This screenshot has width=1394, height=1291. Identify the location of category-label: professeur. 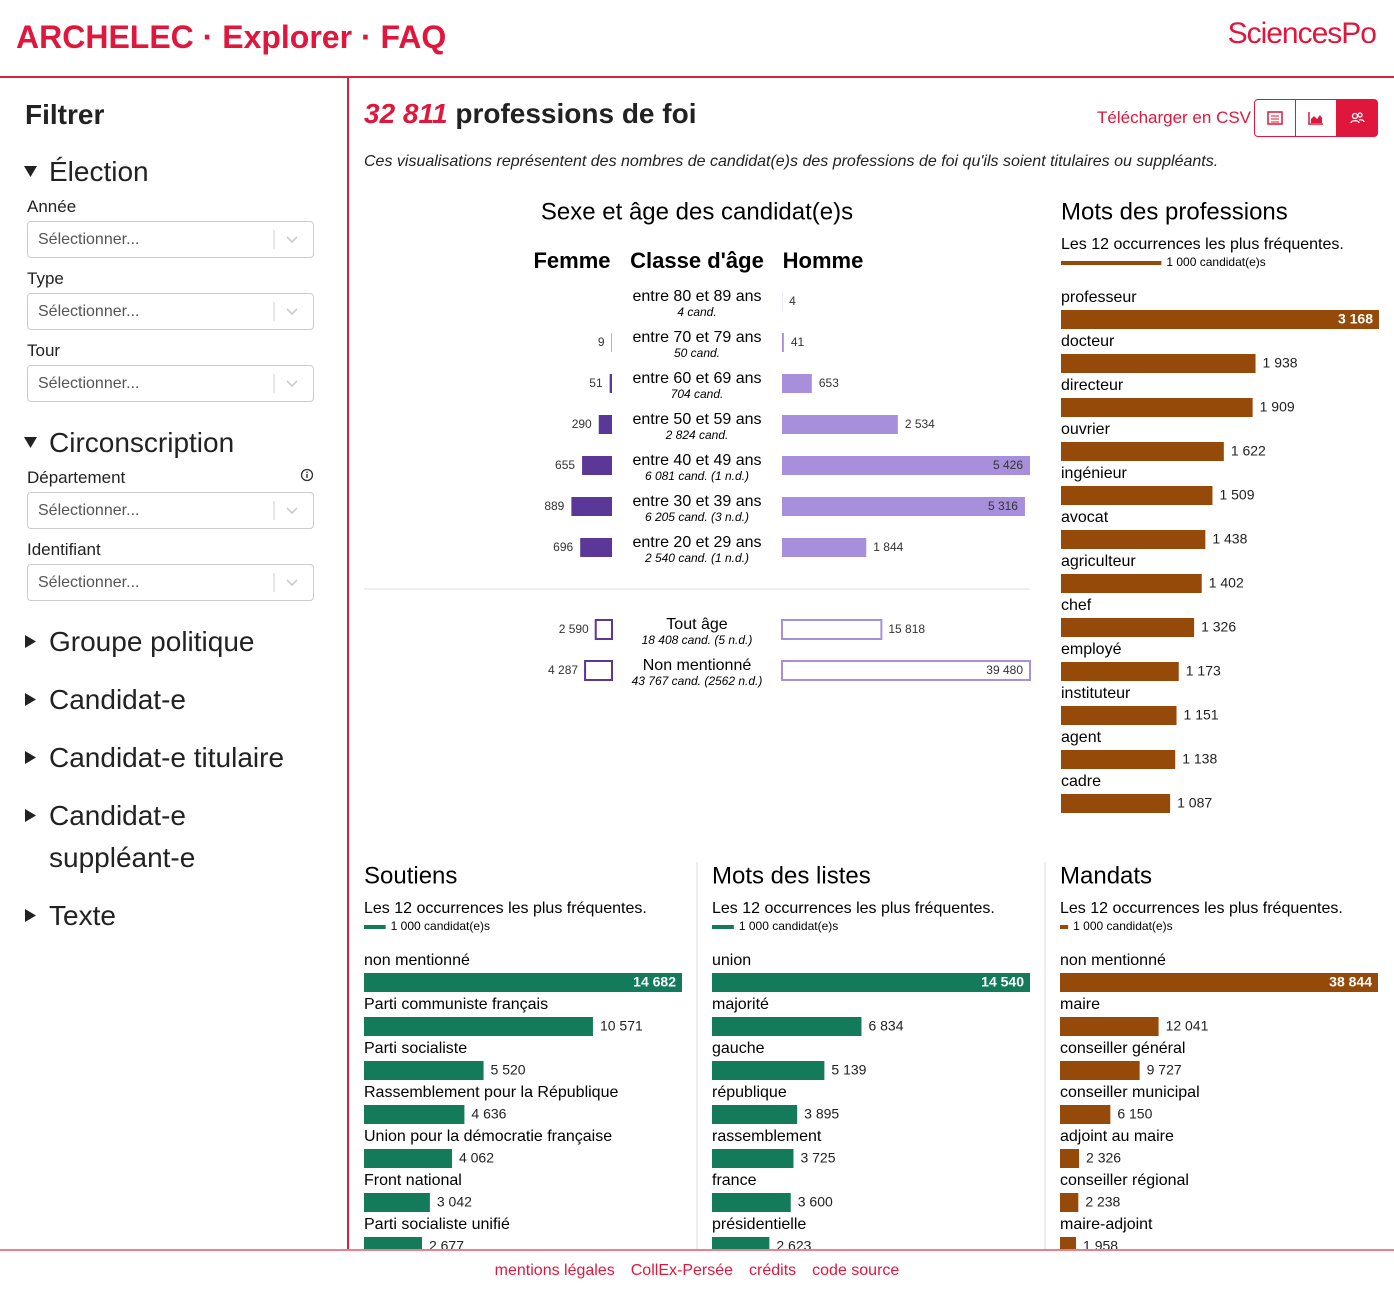
(1099, 297).